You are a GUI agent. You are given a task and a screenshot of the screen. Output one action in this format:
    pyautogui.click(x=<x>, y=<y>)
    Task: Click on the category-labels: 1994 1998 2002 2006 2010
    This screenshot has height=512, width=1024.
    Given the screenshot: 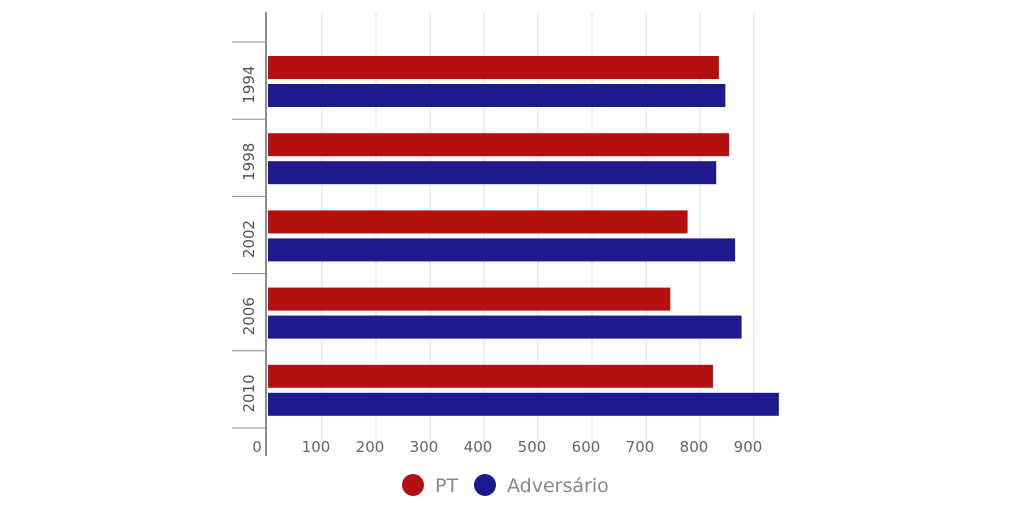 What is the action you would take?
    pyautogui.click(x=249, y=239)
    